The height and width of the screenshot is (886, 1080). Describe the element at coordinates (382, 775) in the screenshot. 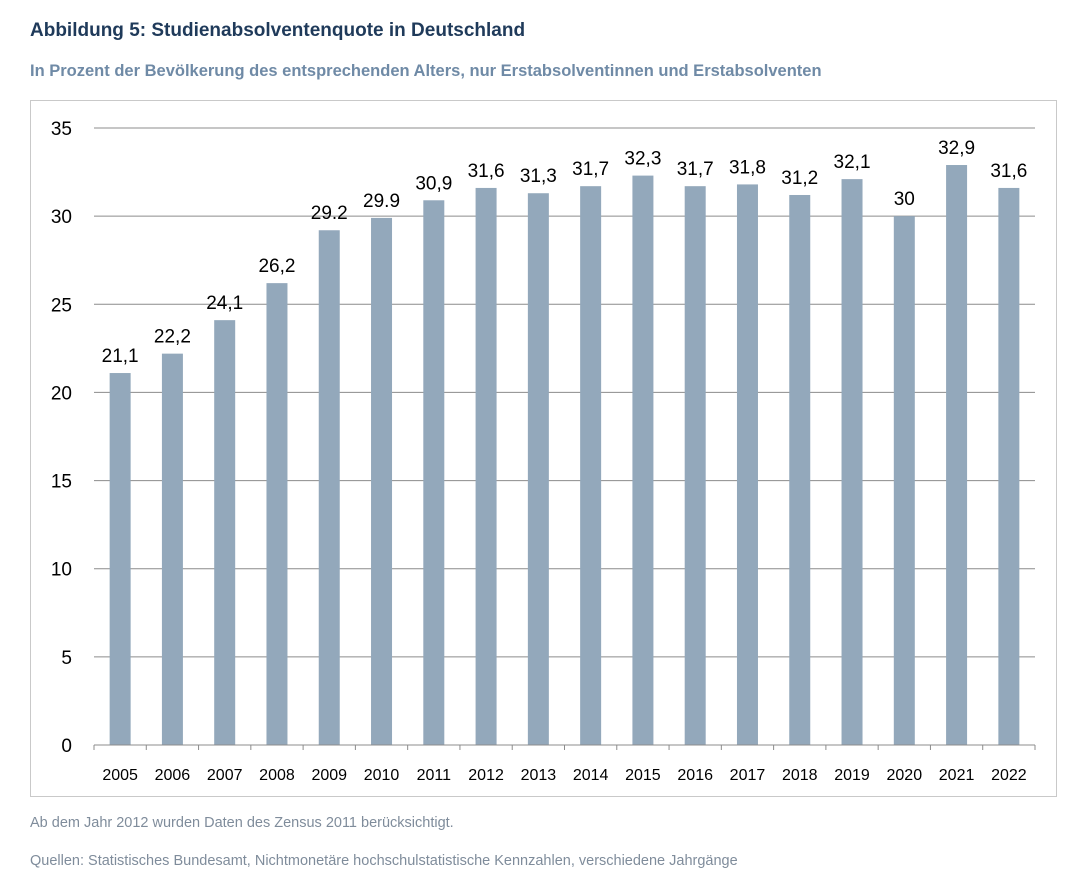

I see `x-tick-label: 2010` at that location.